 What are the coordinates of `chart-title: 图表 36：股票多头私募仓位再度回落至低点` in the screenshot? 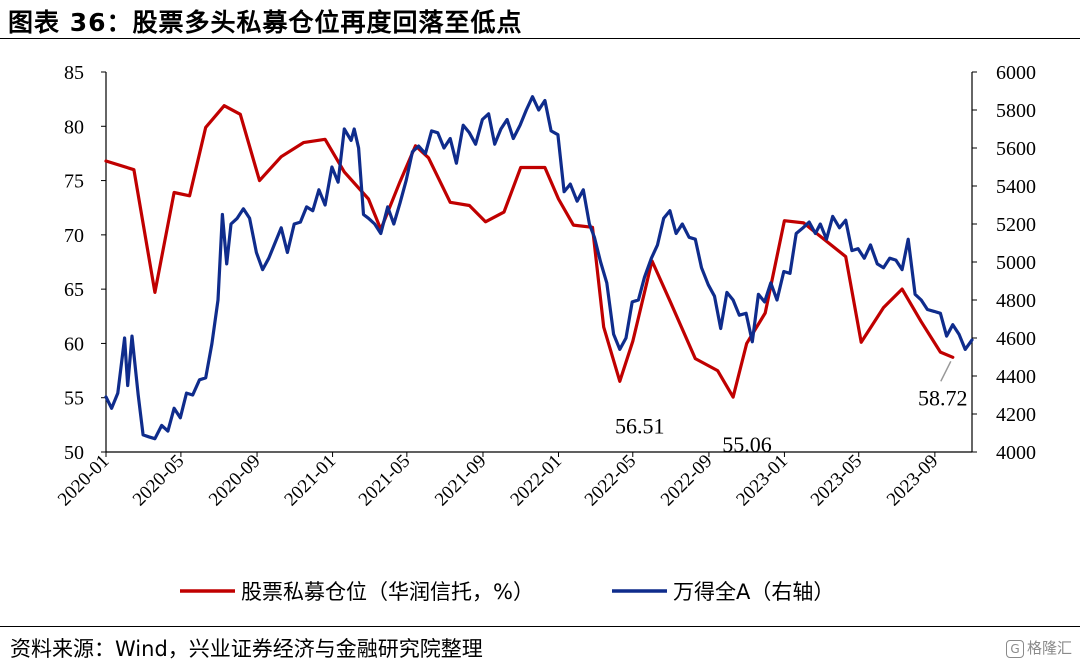 It's located at (265, 22).